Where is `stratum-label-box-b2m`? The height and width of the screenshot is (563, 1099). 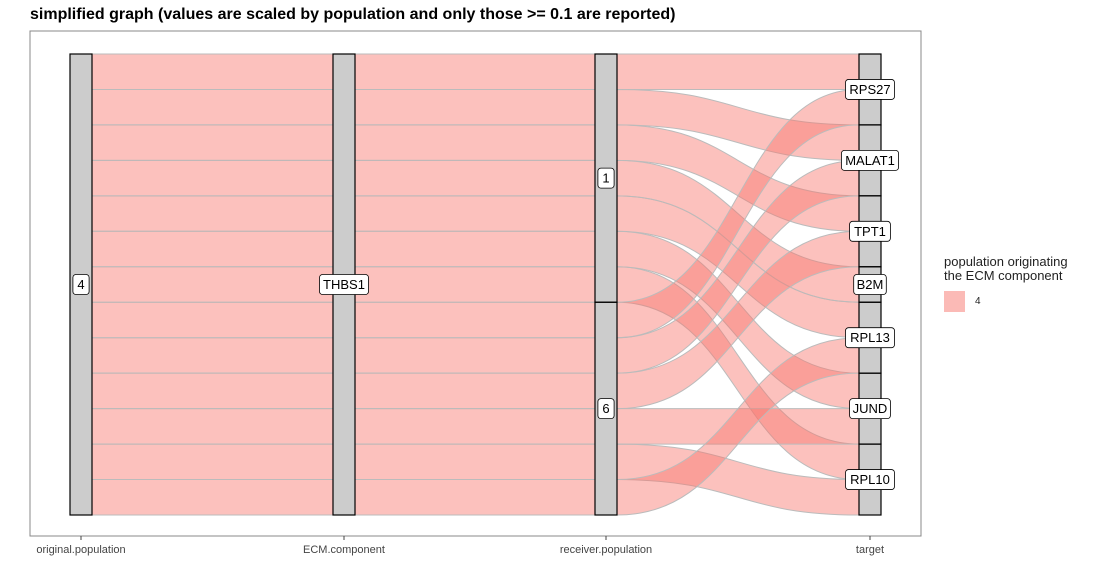
stratum-label-box-b2m is located at coordinates (870, 284).